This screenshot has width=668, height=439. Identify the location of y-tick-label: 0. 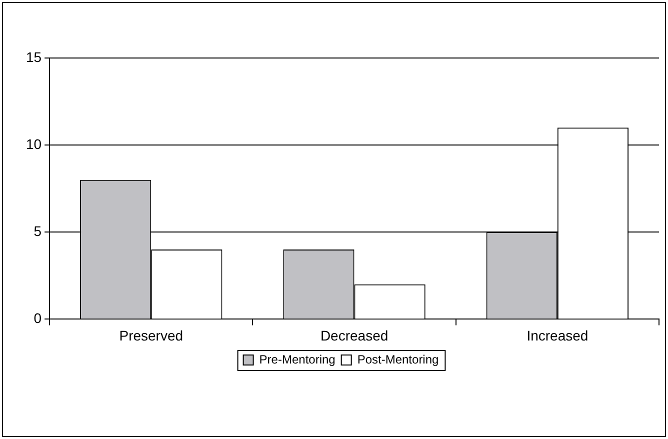
(38, 318).